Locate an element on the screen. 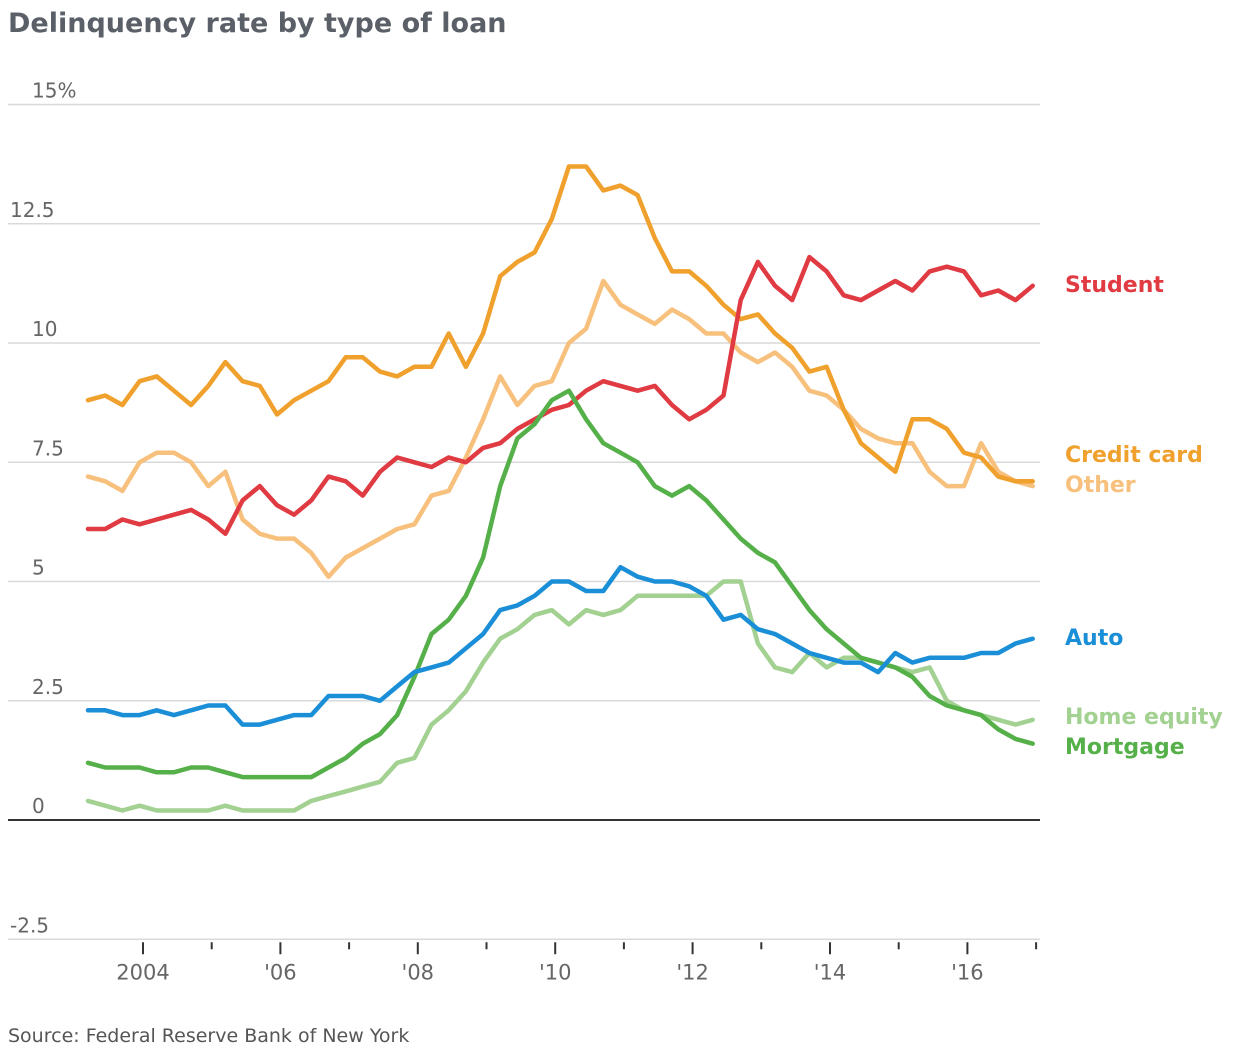 The width and height of the screenshot is (1244, 1054). credit-card-label: Credit card is located at coordinates (1134, 455).